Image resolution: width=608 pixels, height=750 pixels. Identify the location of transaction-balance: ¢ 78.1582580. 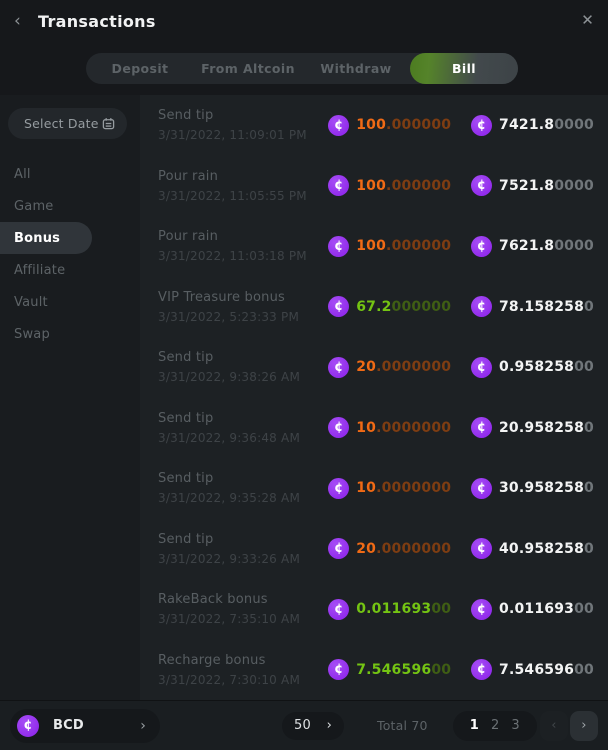
(532, 307).